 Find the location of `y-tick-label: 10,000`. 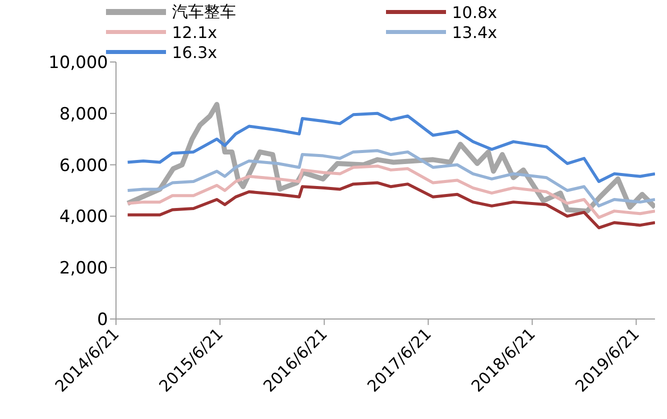

y-tick-label: 10,000 is located at coordinates (78, 63).